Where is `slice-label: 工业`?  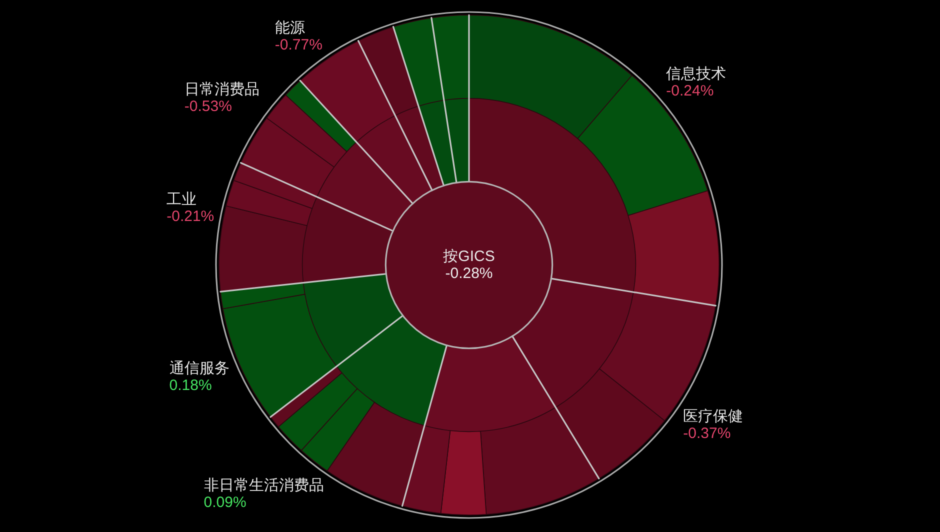 slice-label: 工业 is located at coordinates (181, 199).